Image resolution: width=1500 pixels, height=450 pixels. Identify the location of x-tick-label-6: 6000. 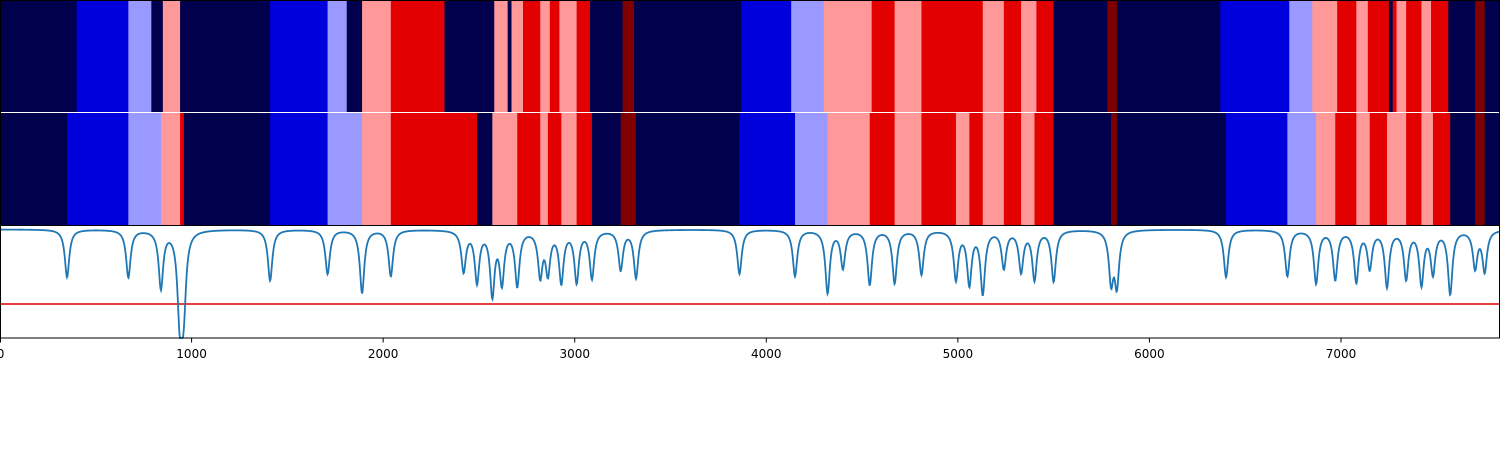
(1149, 354).